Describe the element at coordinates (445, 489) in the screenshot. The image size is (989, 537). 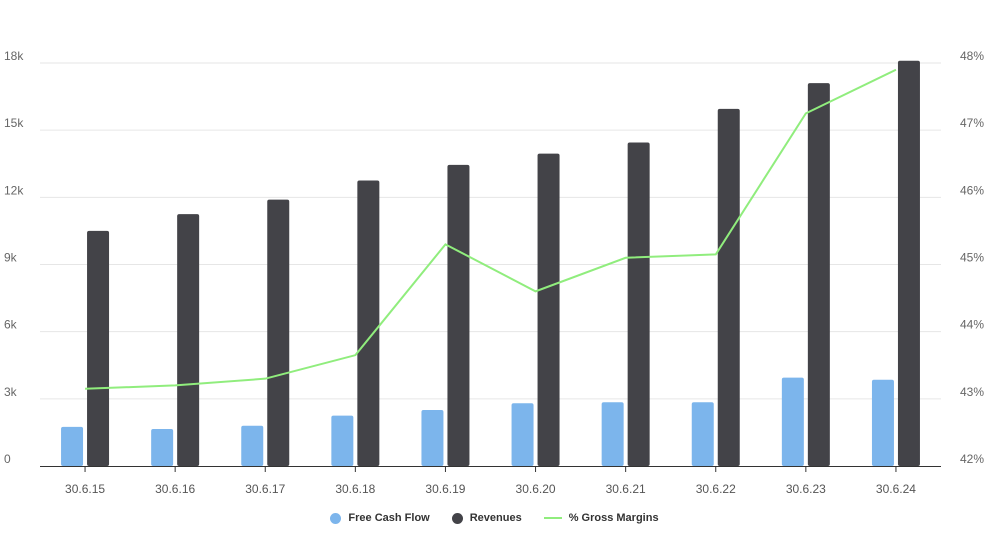
I see `x-axis-tick-label: 30.6.19` at that location.